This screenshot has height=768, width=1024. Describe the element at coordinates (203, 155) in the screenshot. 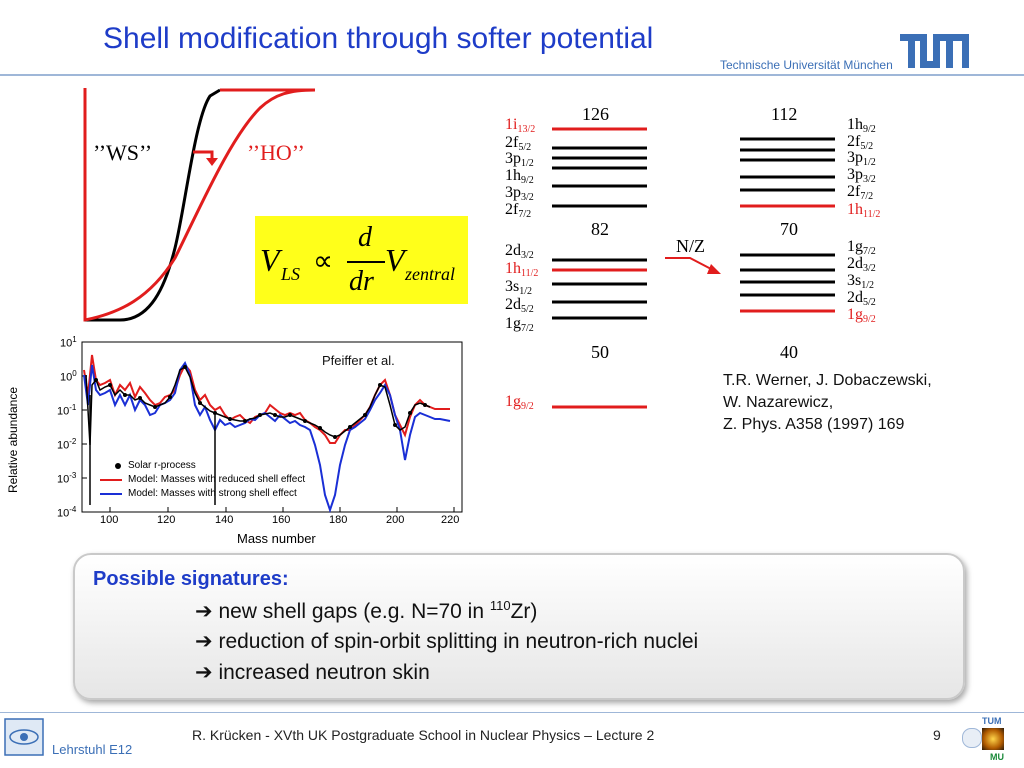

I see `red-arrow` at that location.